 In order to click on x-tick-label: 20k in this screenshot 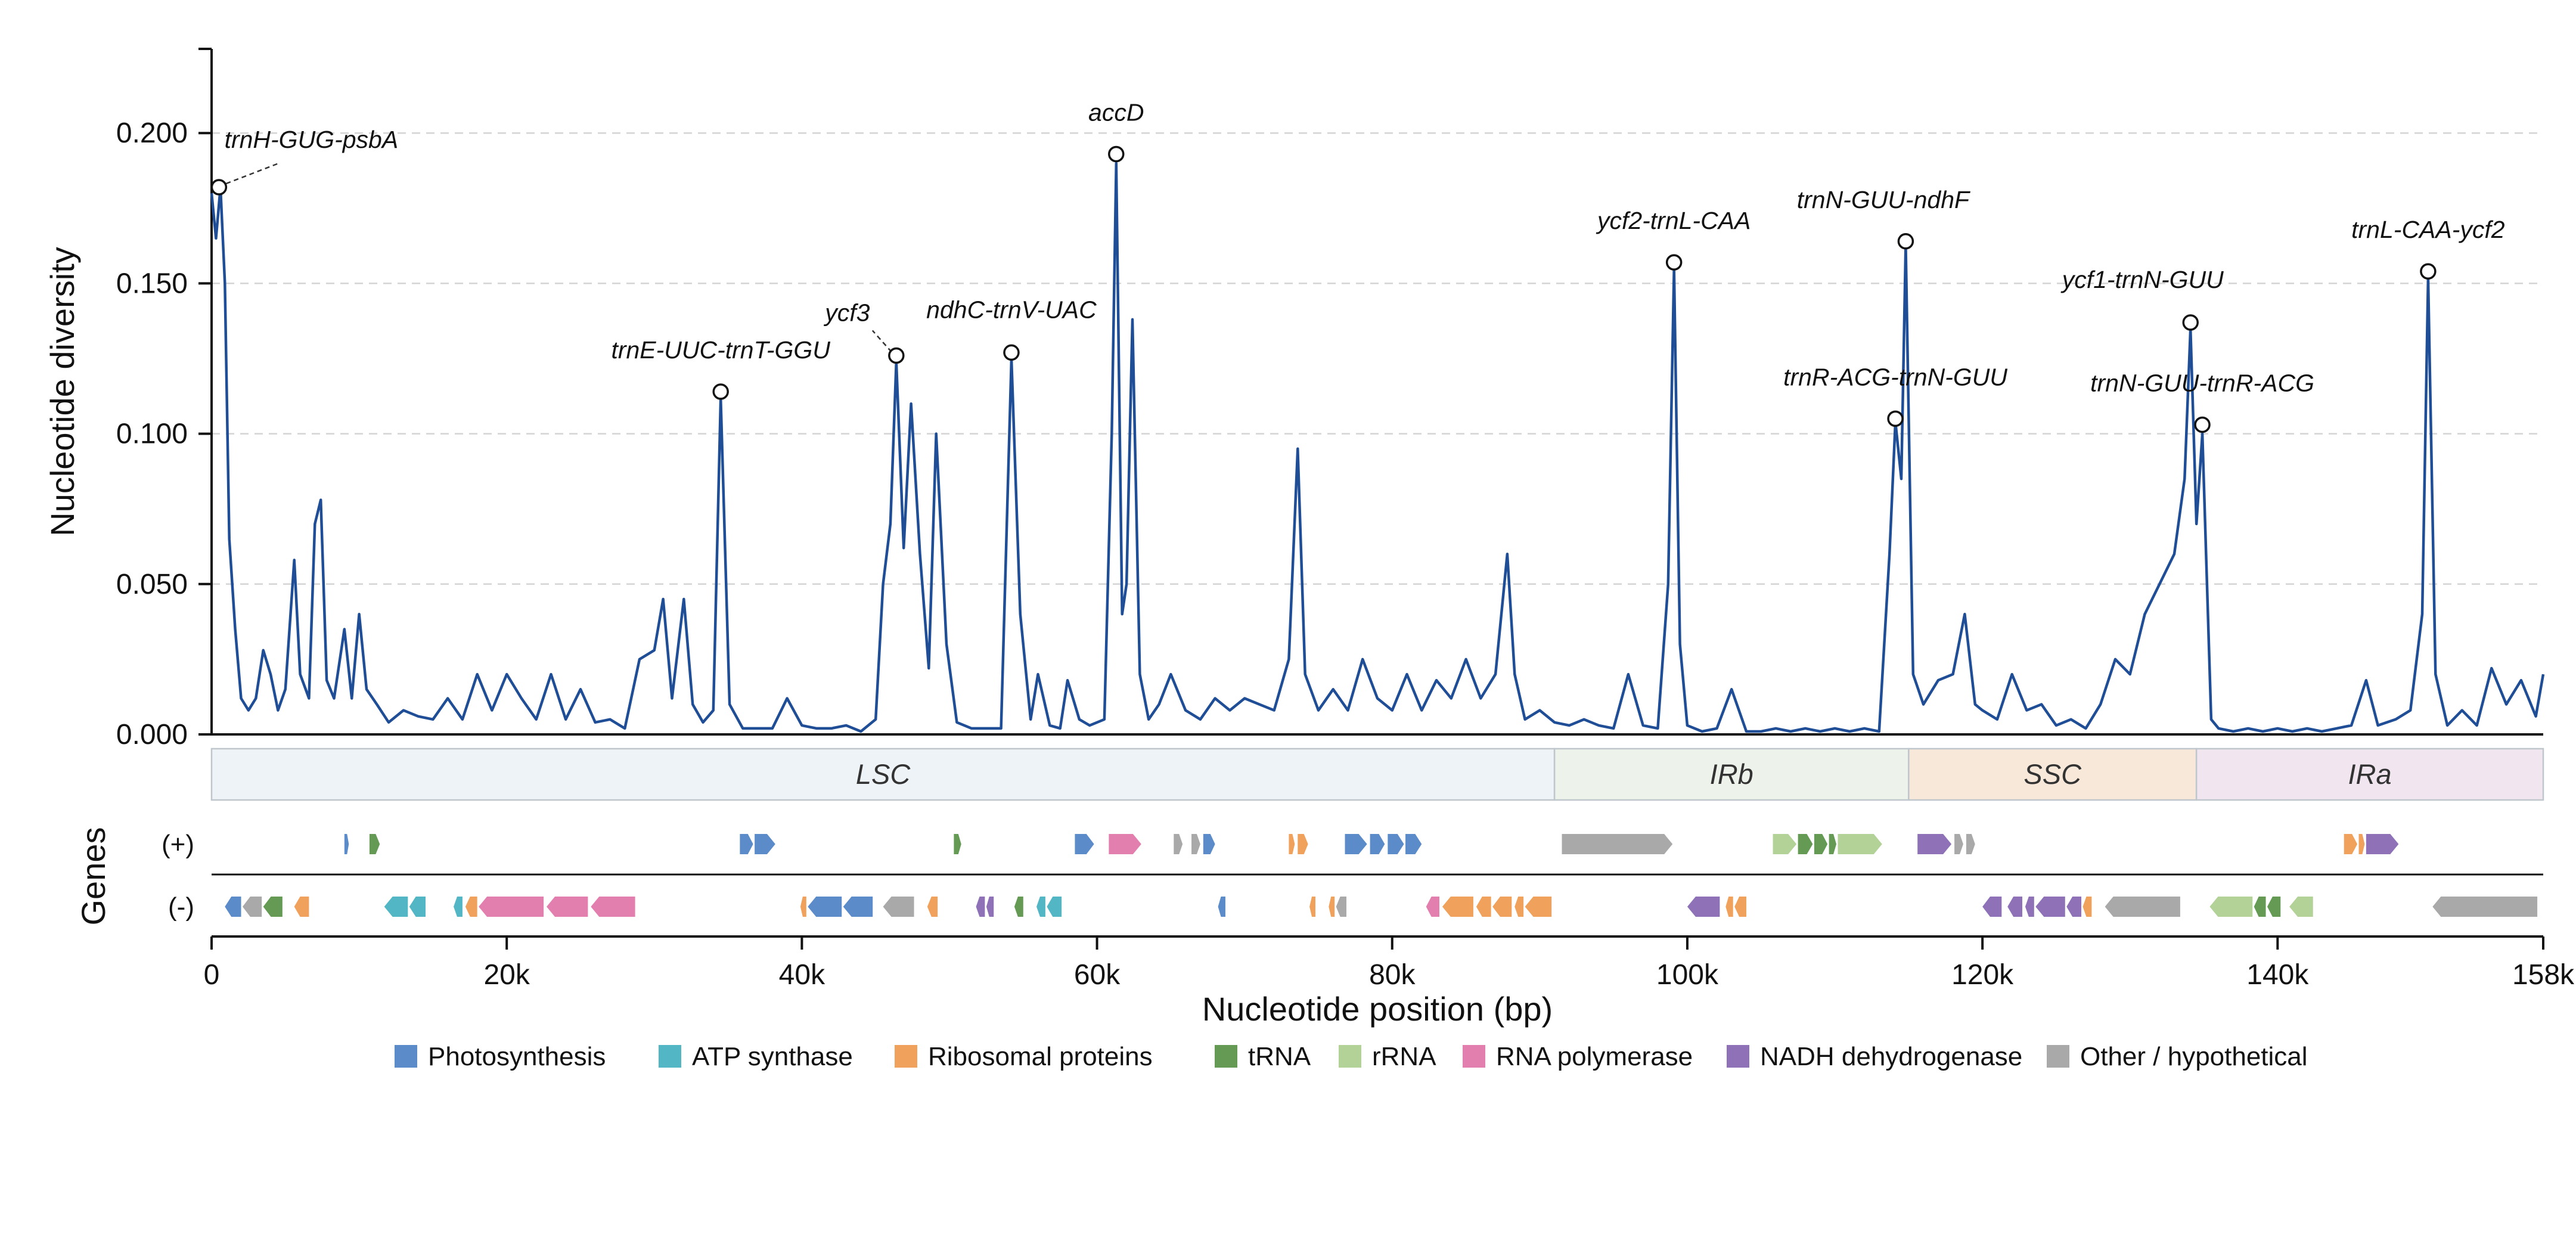, I will do `click(507, 975)`.